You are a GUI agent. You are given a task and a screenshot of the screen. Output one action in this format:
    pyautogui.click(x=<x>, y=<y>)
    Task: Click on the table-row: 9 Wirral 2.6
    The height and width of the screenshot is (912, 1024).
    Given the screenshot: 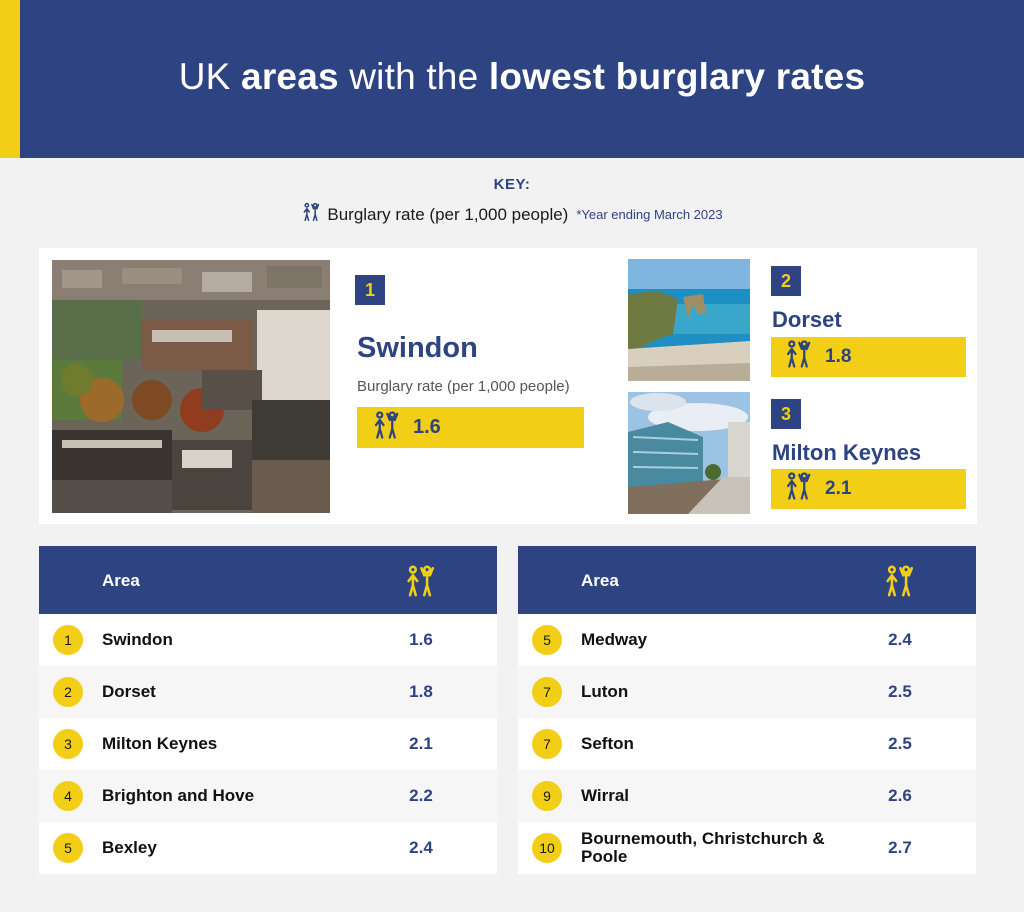 What is the action you would take?
    pyautogui.click(x=747, y=796)
    